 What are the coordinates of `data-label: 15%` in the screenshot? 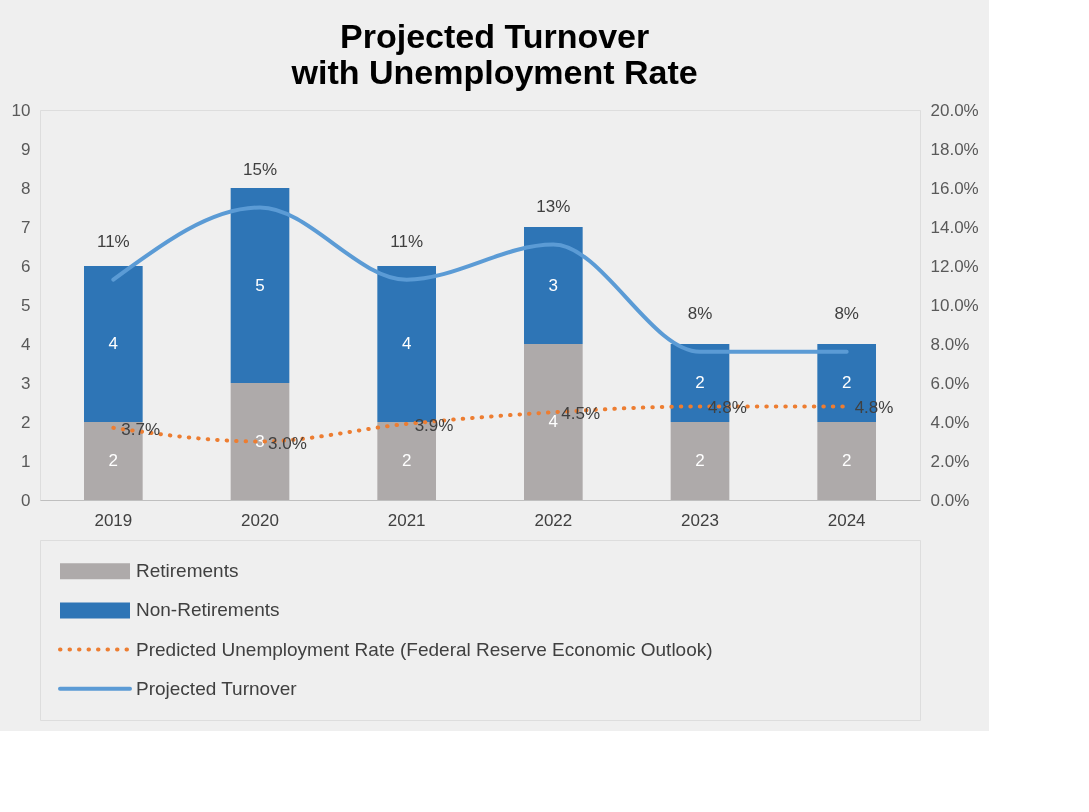 It's located at (260, 169).